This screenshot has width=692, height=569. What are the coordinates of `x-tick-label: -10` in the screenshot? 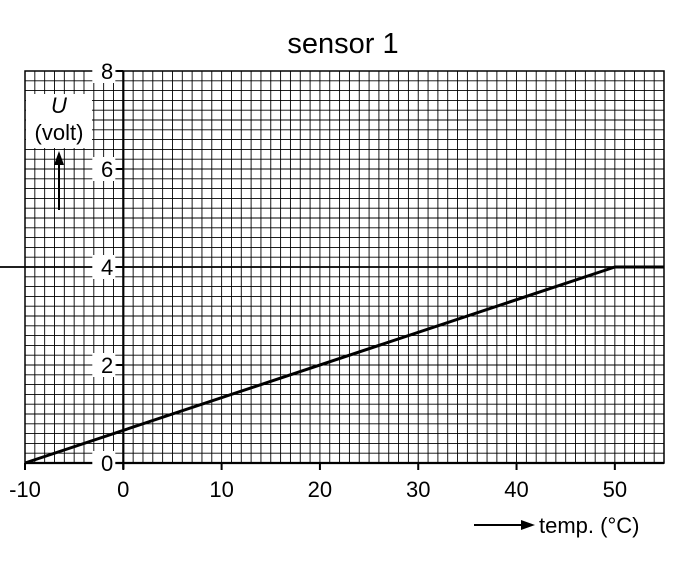 It's located at (25, 489).